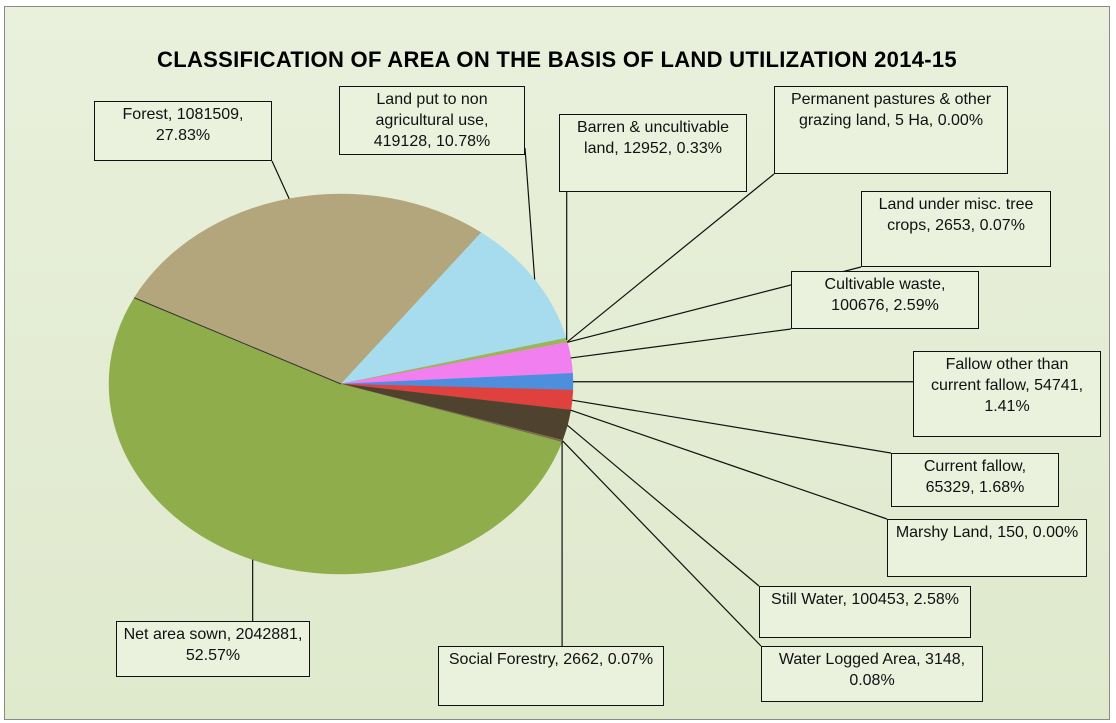  Describe the element at coordinates (987, 548) in the screenshot. I see `data-label: Marshy Land, 150, 0.00%` at that location.